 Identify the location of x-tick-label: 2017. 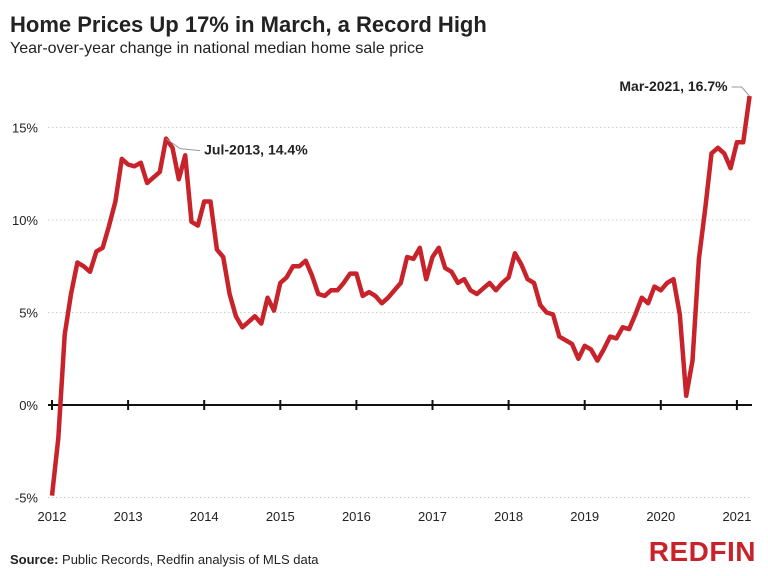
(432, 516).